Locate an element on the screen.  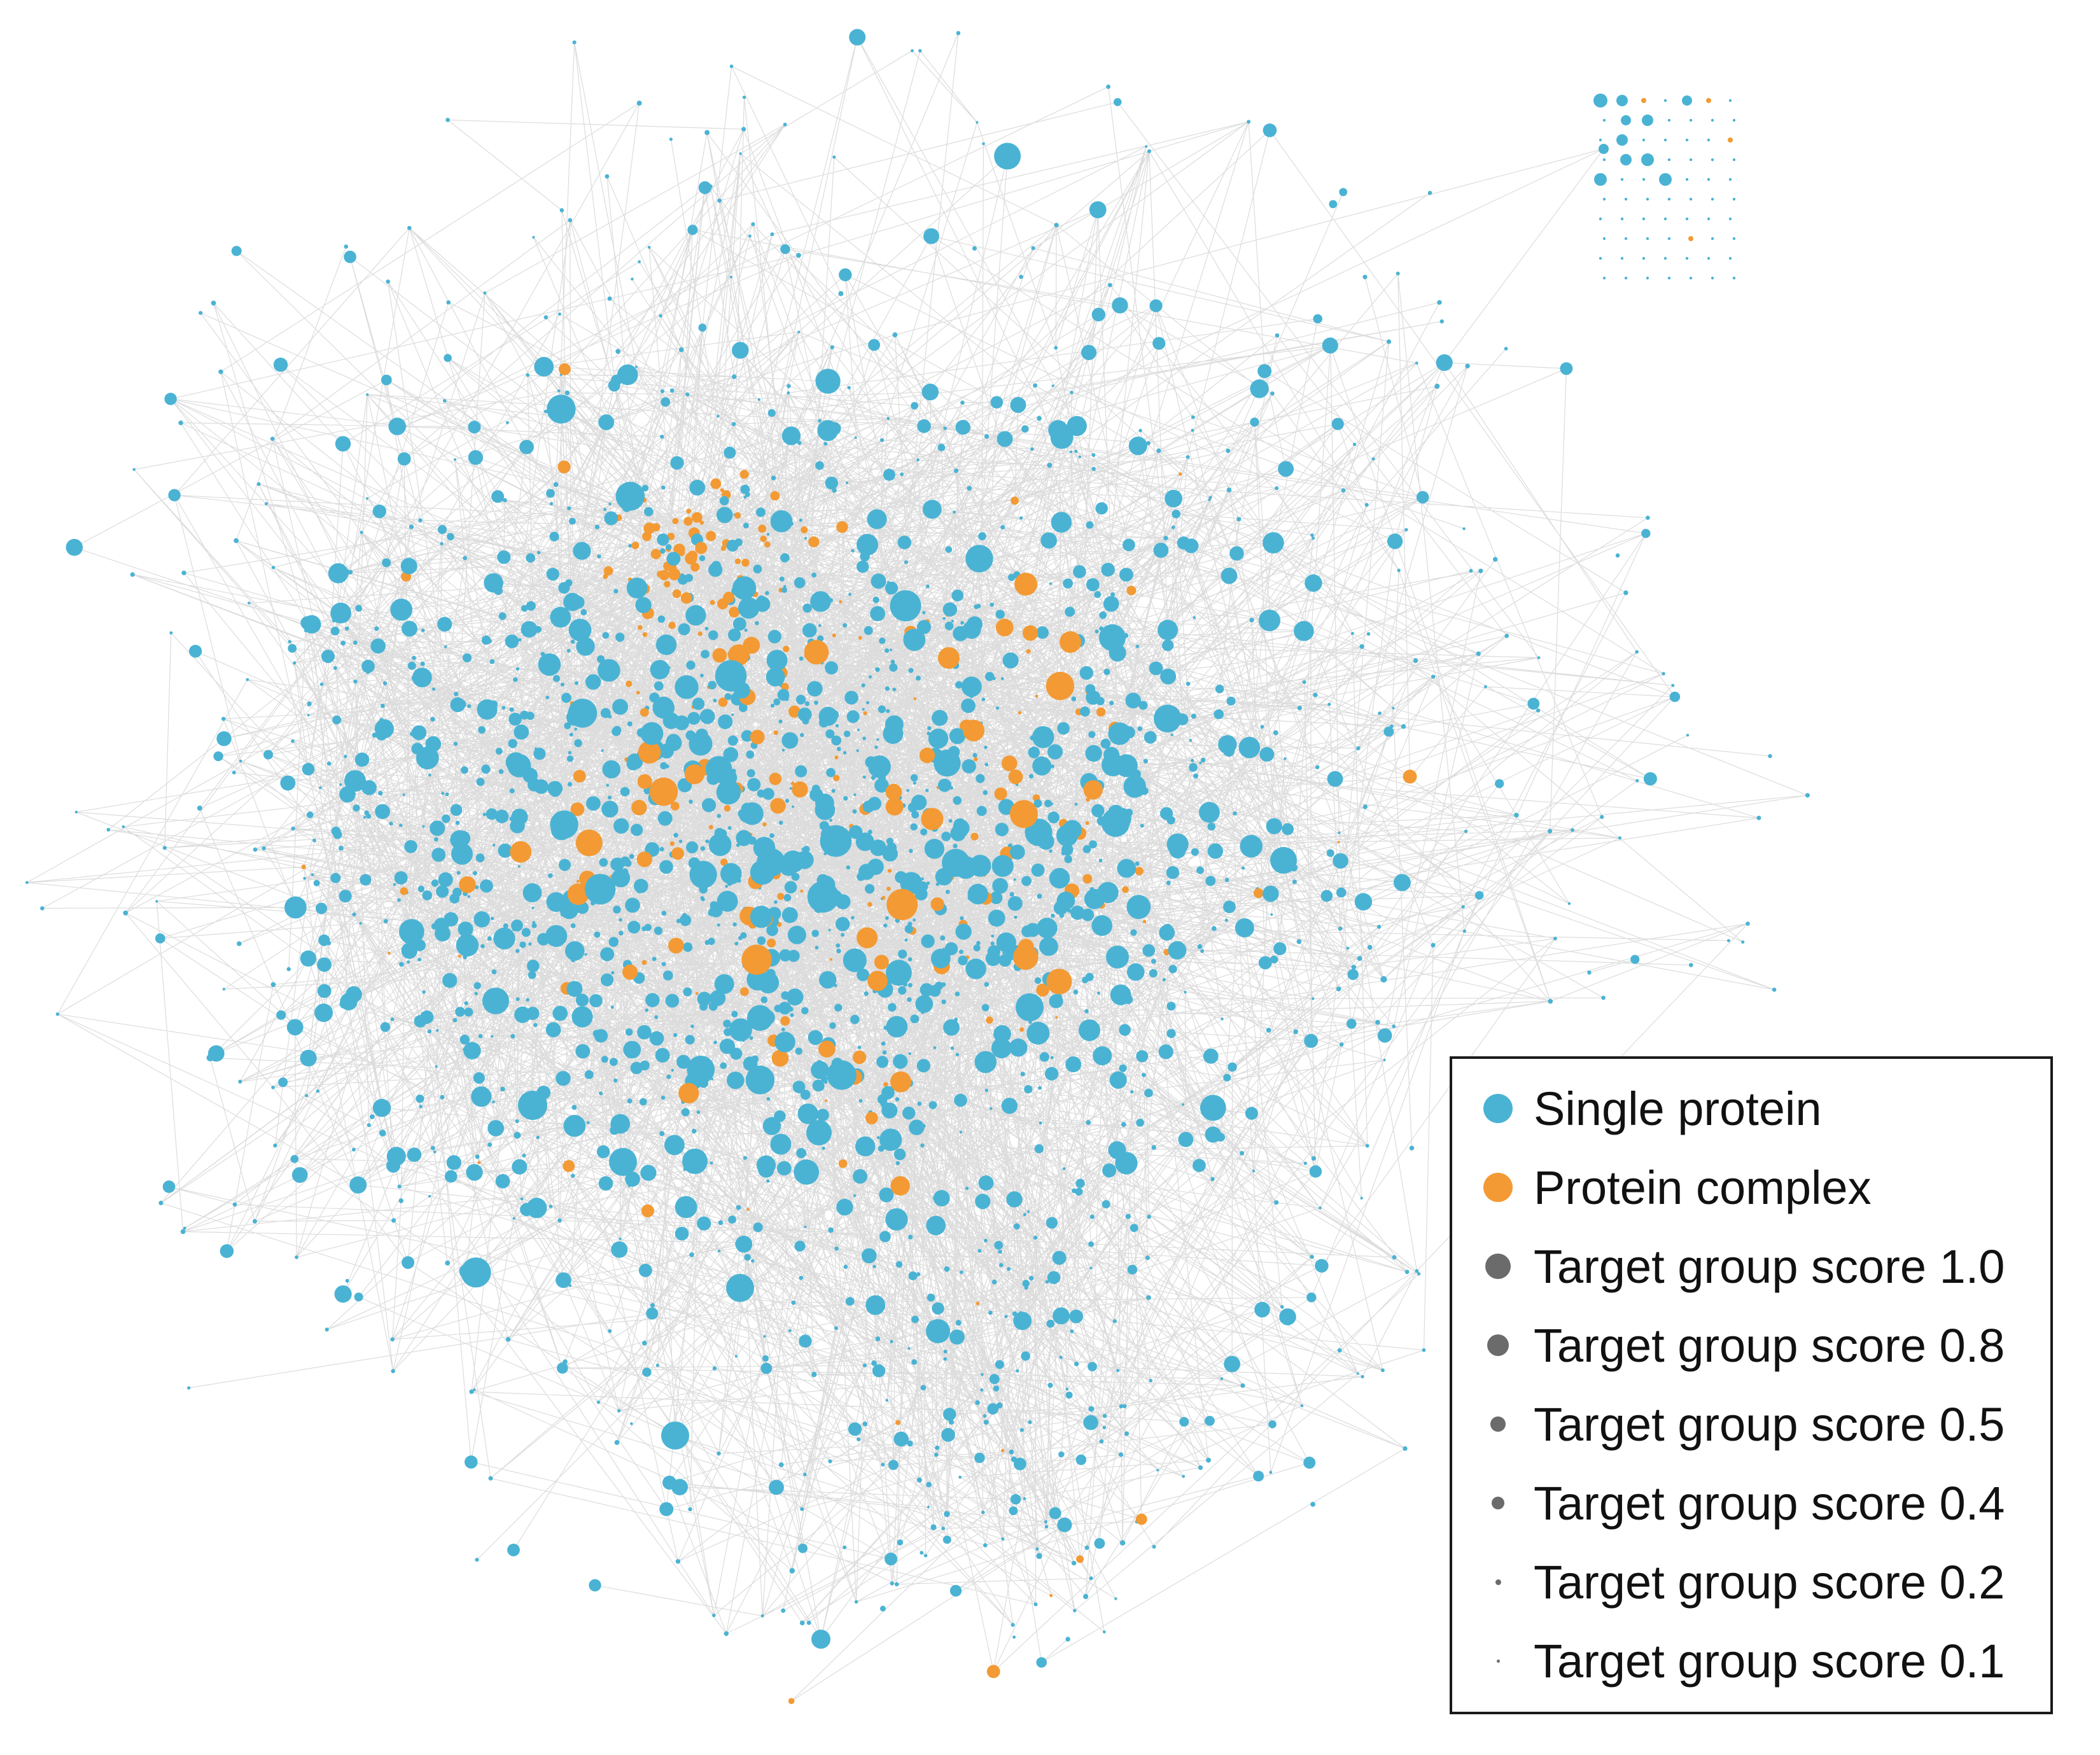
legend-item-score-0-1: Target group score 0.1 is located at coordinates (1751, 1660).